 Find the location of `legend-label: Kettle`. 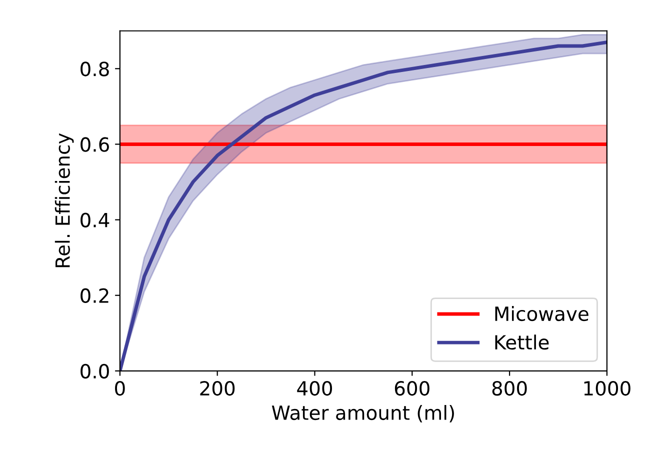

legend-label: Kettle is located at coordinates (522, 342).